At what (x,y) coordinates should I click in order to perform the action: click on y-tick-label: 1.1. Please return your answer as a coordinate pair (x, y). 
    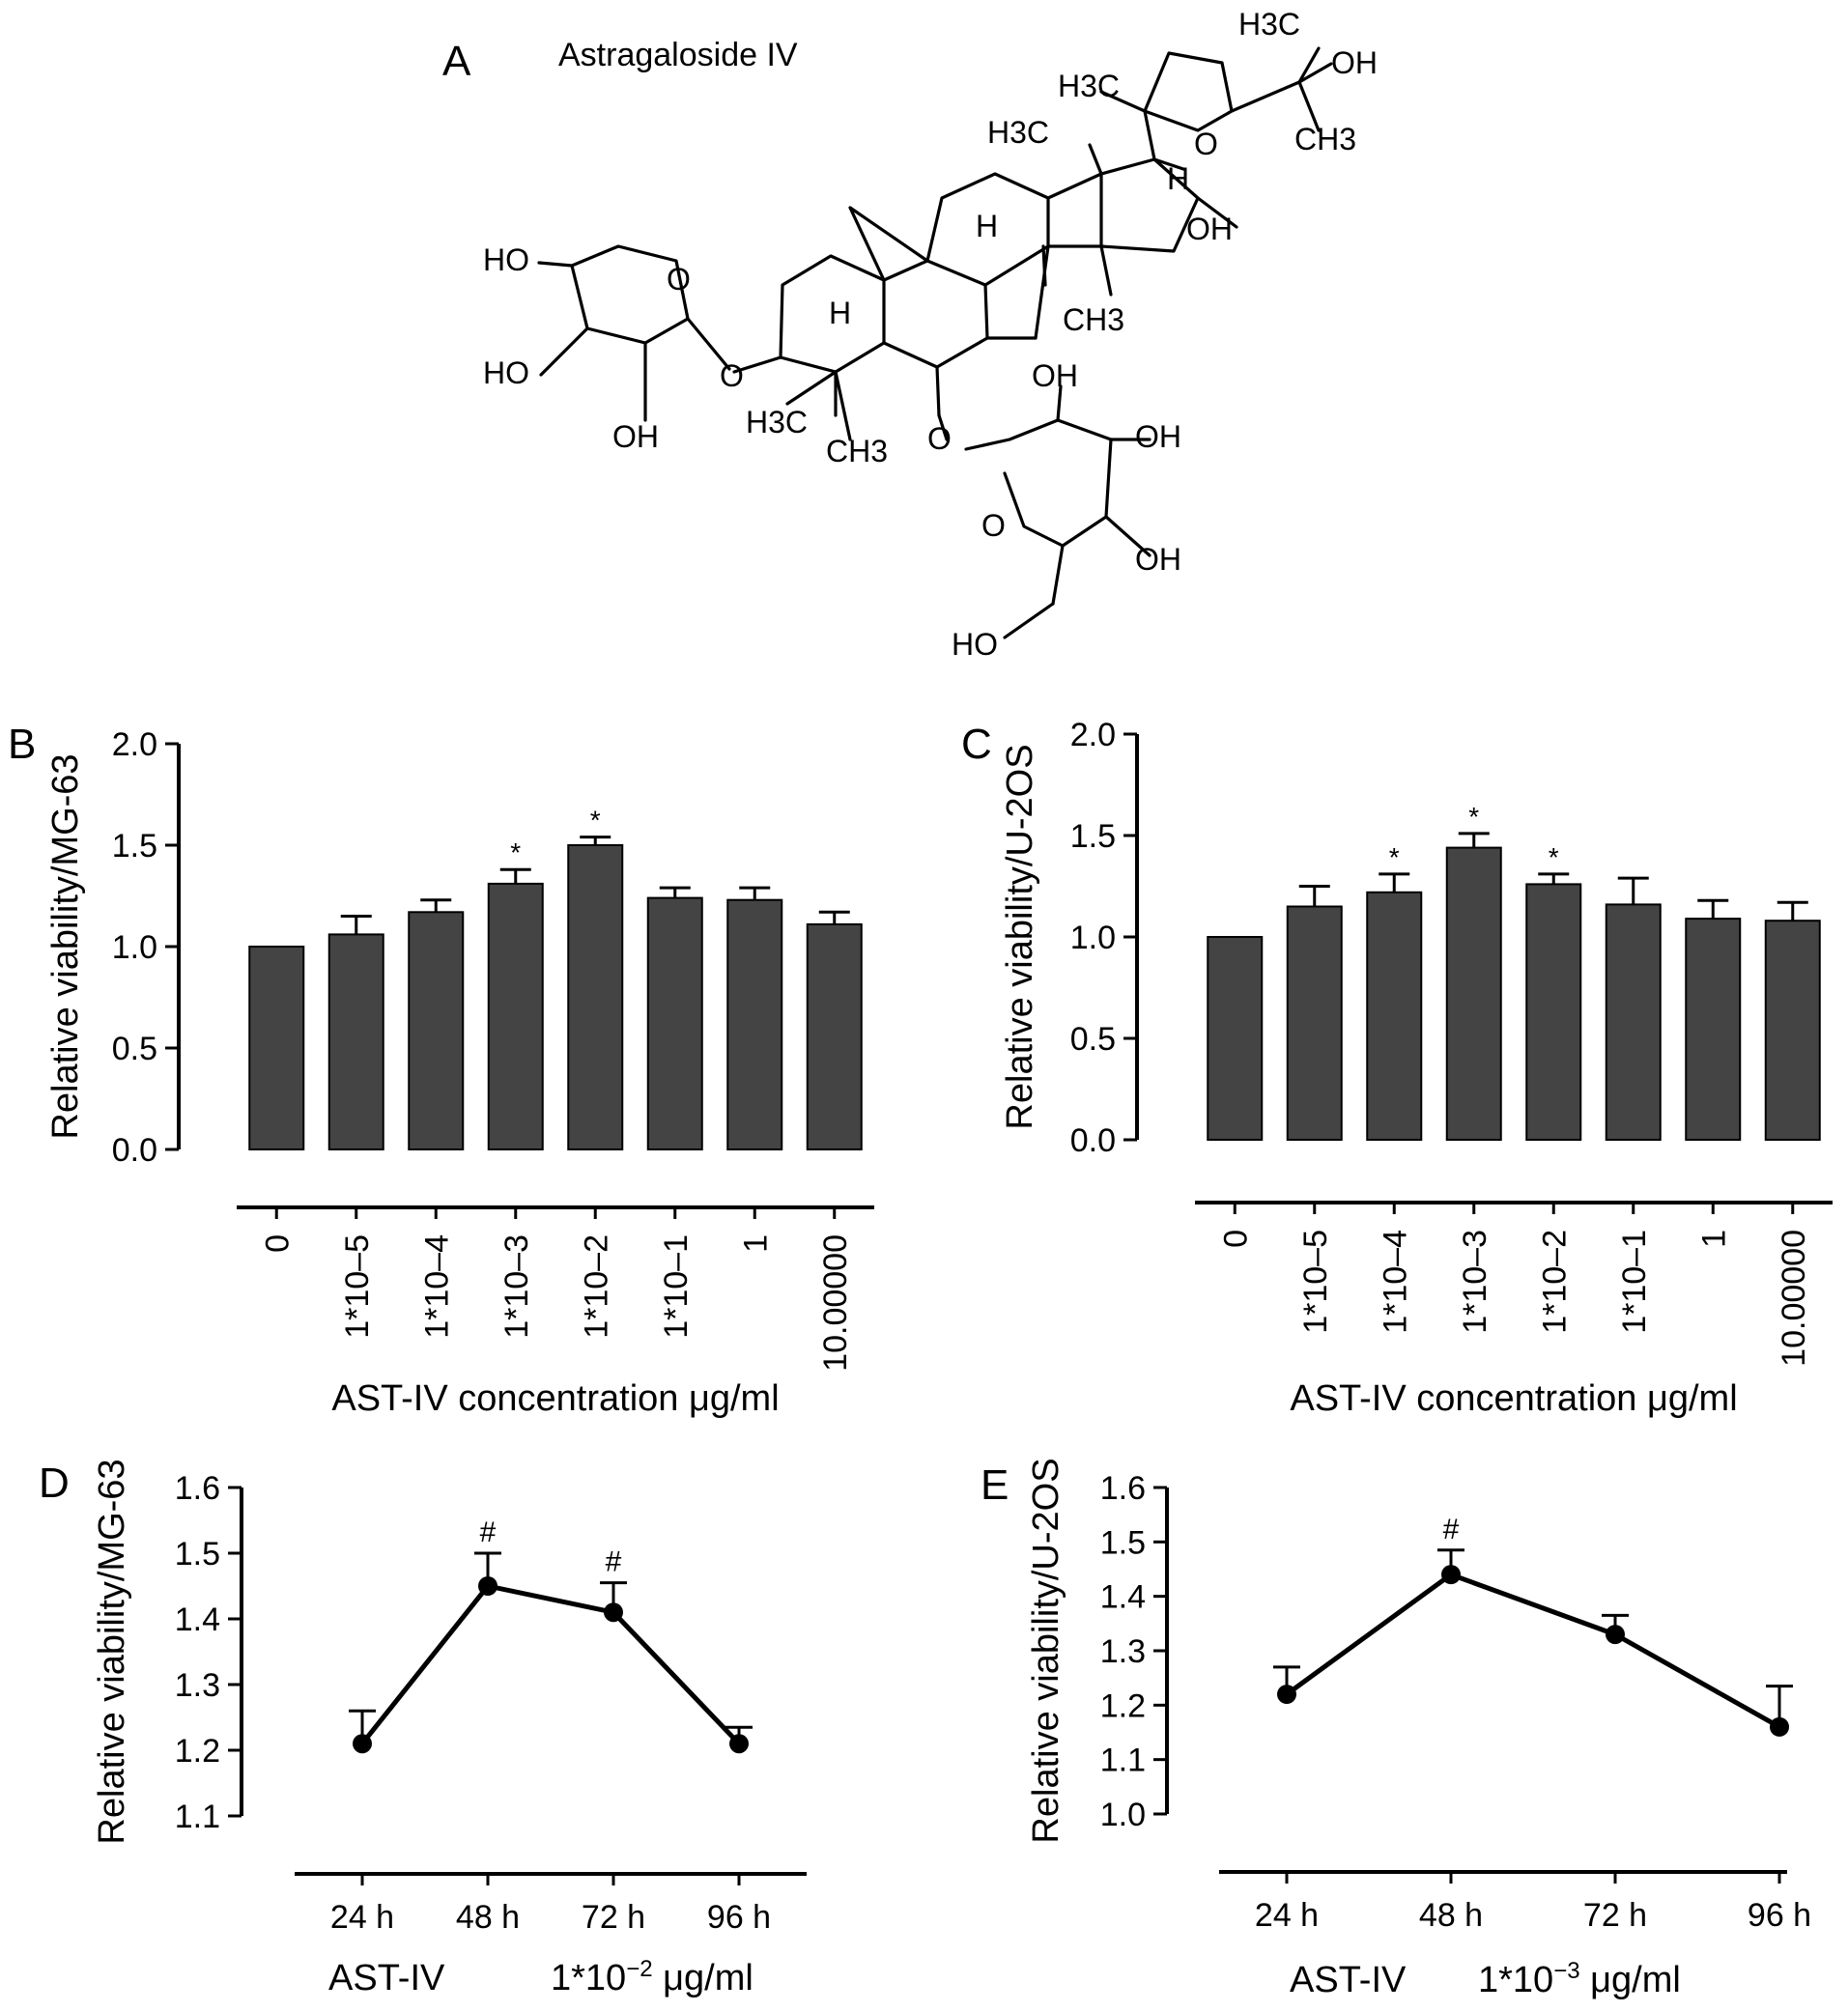
    Looking at the image, I should click on (197, 1817).